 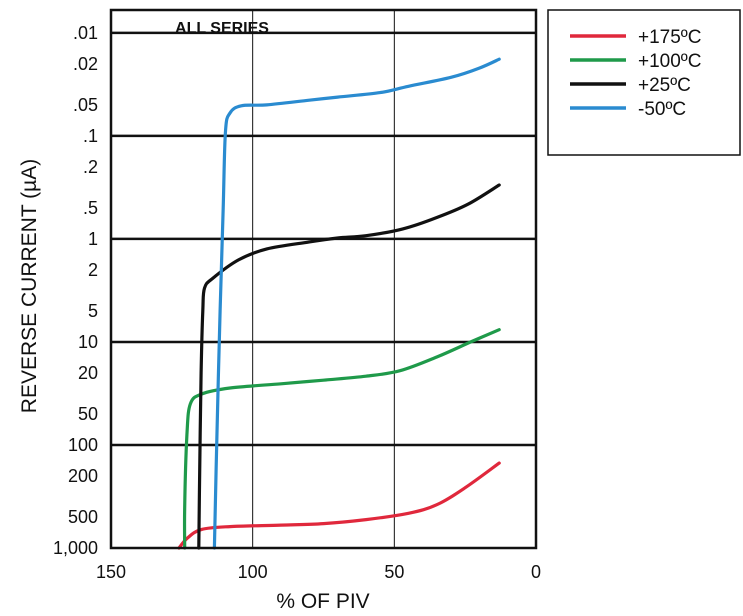 I want to click on x-tick-labels: 150 100 50 0, so click(x=318, y=572).